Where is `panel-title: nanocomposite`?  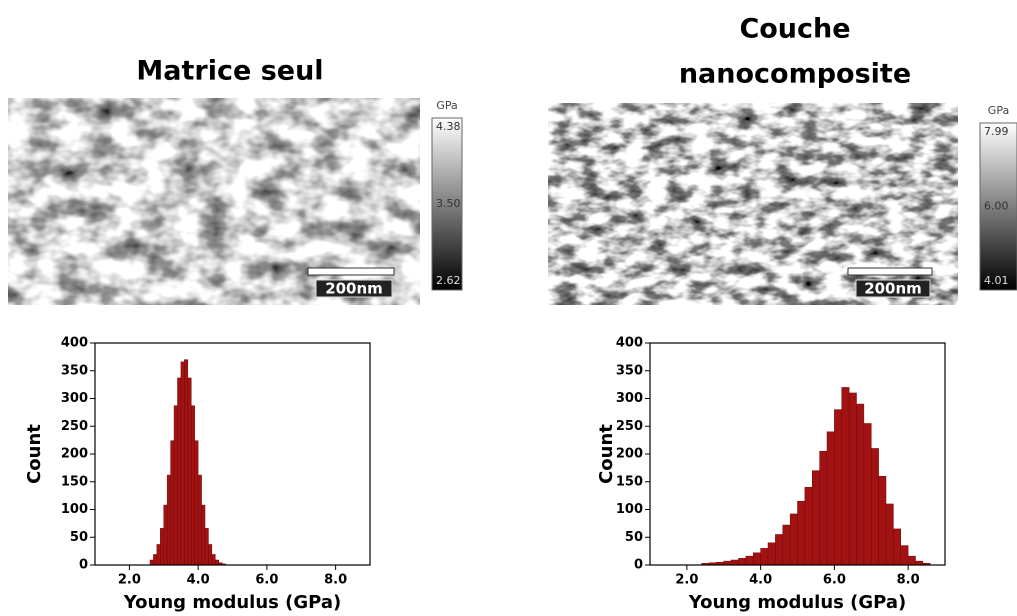 panel-title: nanocomposite is located at coordinates (795, 74).